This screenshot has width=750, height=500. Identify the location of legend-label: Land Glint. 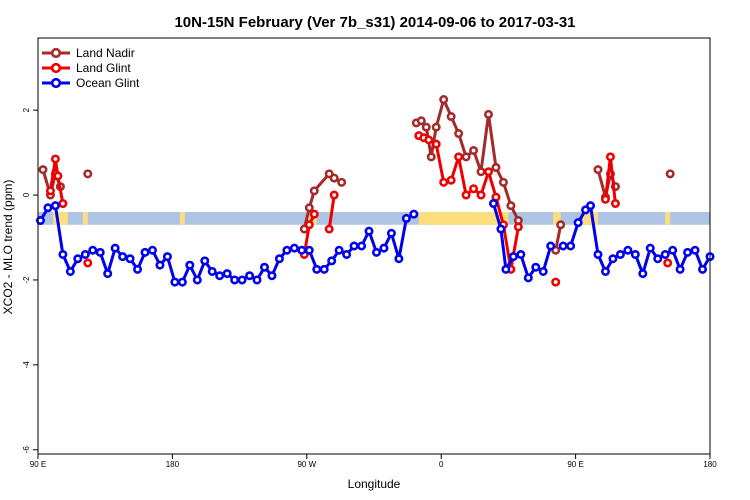
(103, 68).